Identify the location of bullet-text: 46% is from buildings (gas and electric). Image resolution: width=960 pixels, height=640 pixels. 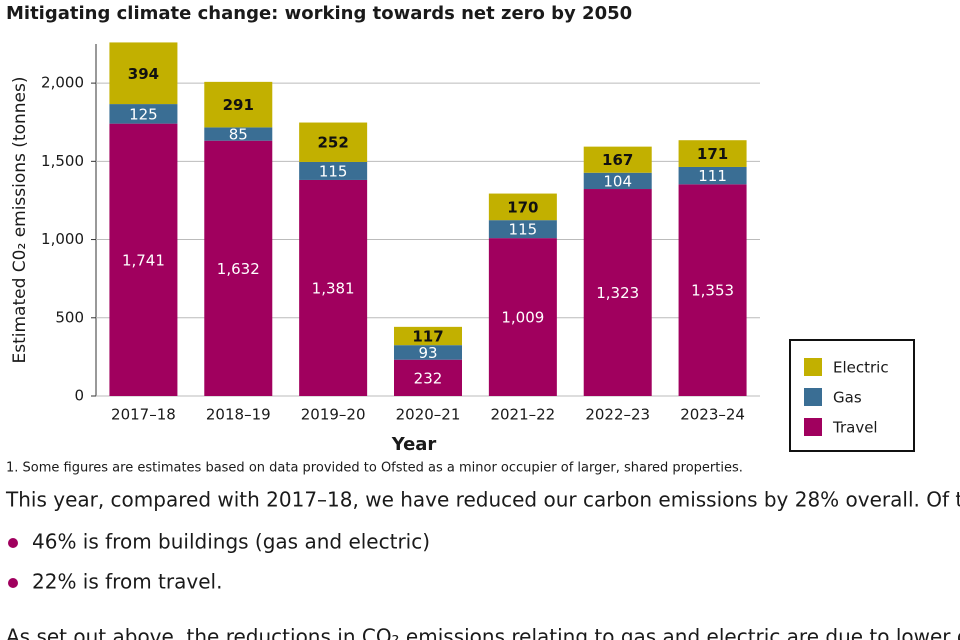
(231, 542).